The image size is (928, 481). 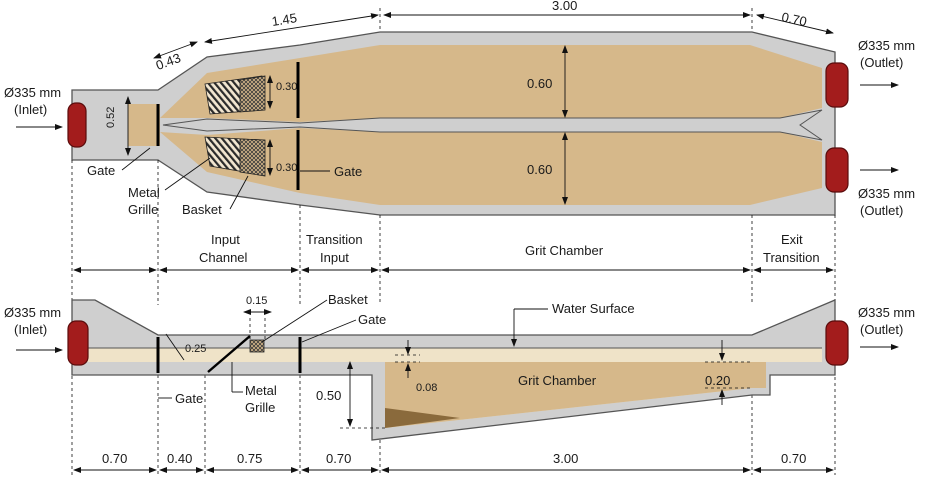 What do you see at coordinates (252, 157) in the screenshot?
I see `plan-basket-bottom` at bounding box center [252, 157].